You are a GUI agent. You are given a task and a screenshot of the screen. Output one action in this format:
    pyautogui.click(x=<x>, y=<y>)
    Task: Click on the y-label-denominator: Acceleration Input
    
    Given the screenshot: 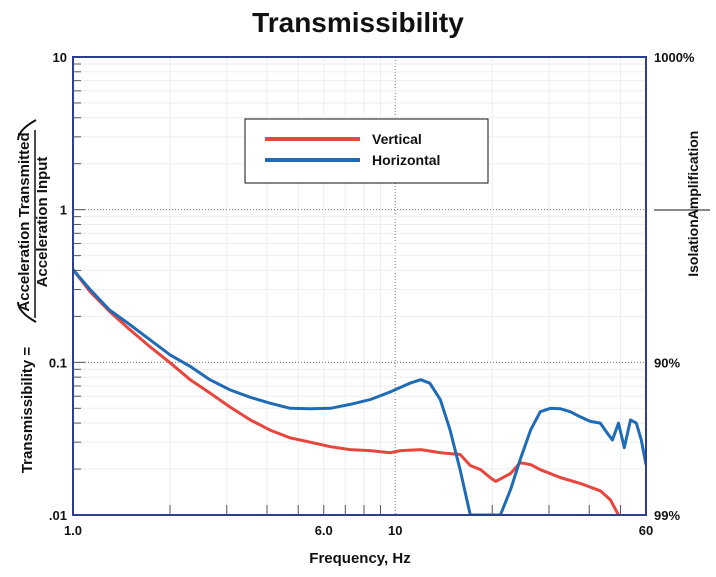 What is the action you would take?
    pyautogui.click(x=42, y=222)
    